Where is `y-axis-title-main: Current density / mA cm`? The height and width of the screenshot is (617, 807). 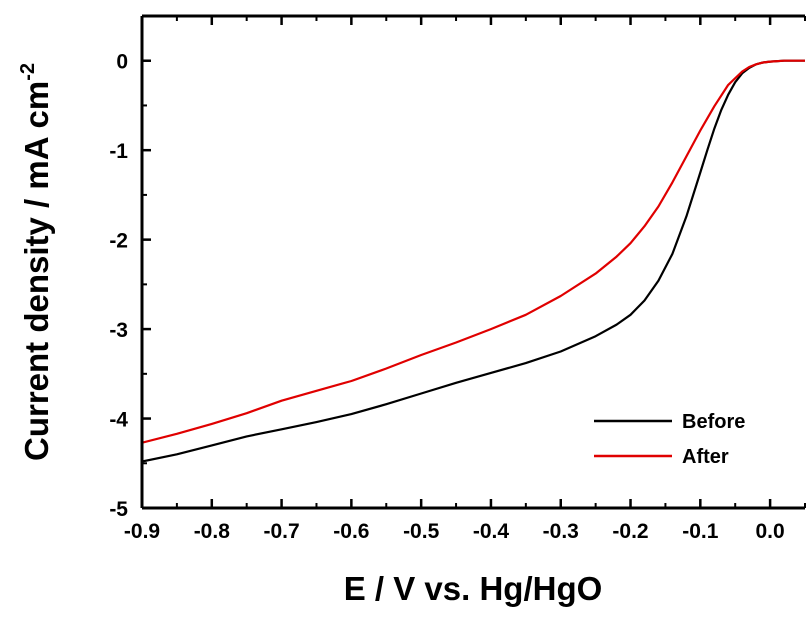
y-axis-title-main: Current density / mA cm is located at coordinates (36, 271).